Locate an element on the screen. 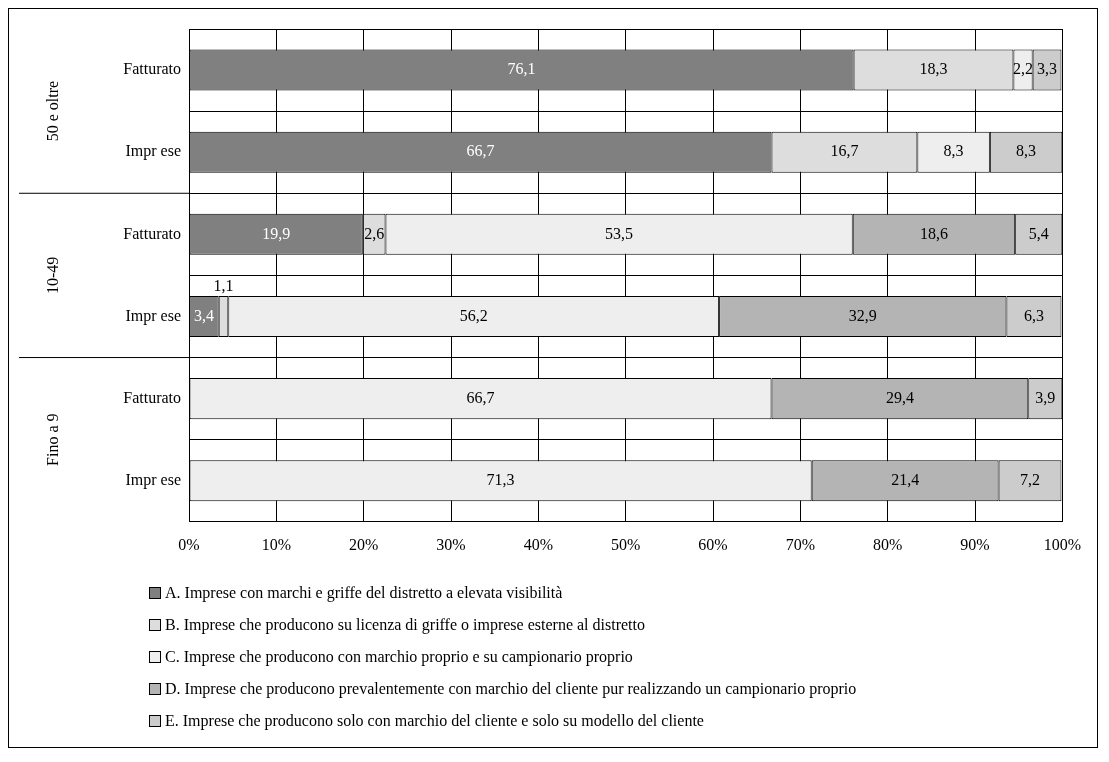  x-tick-label: 0% is located at coordinates (189, 544).